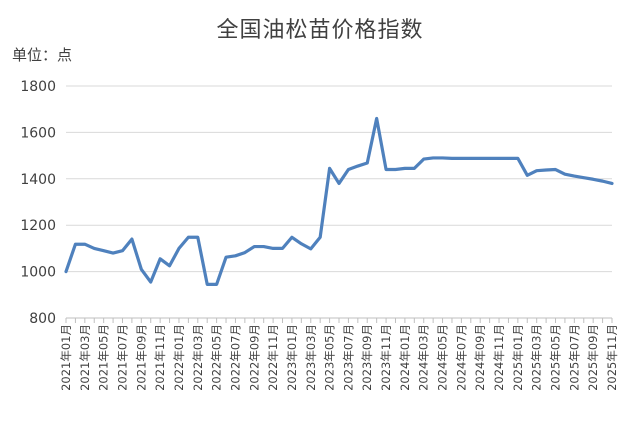 This screenshot has height=432, width=640. I want to click on x-tick-label: 2021年07月, so click(122, 357).